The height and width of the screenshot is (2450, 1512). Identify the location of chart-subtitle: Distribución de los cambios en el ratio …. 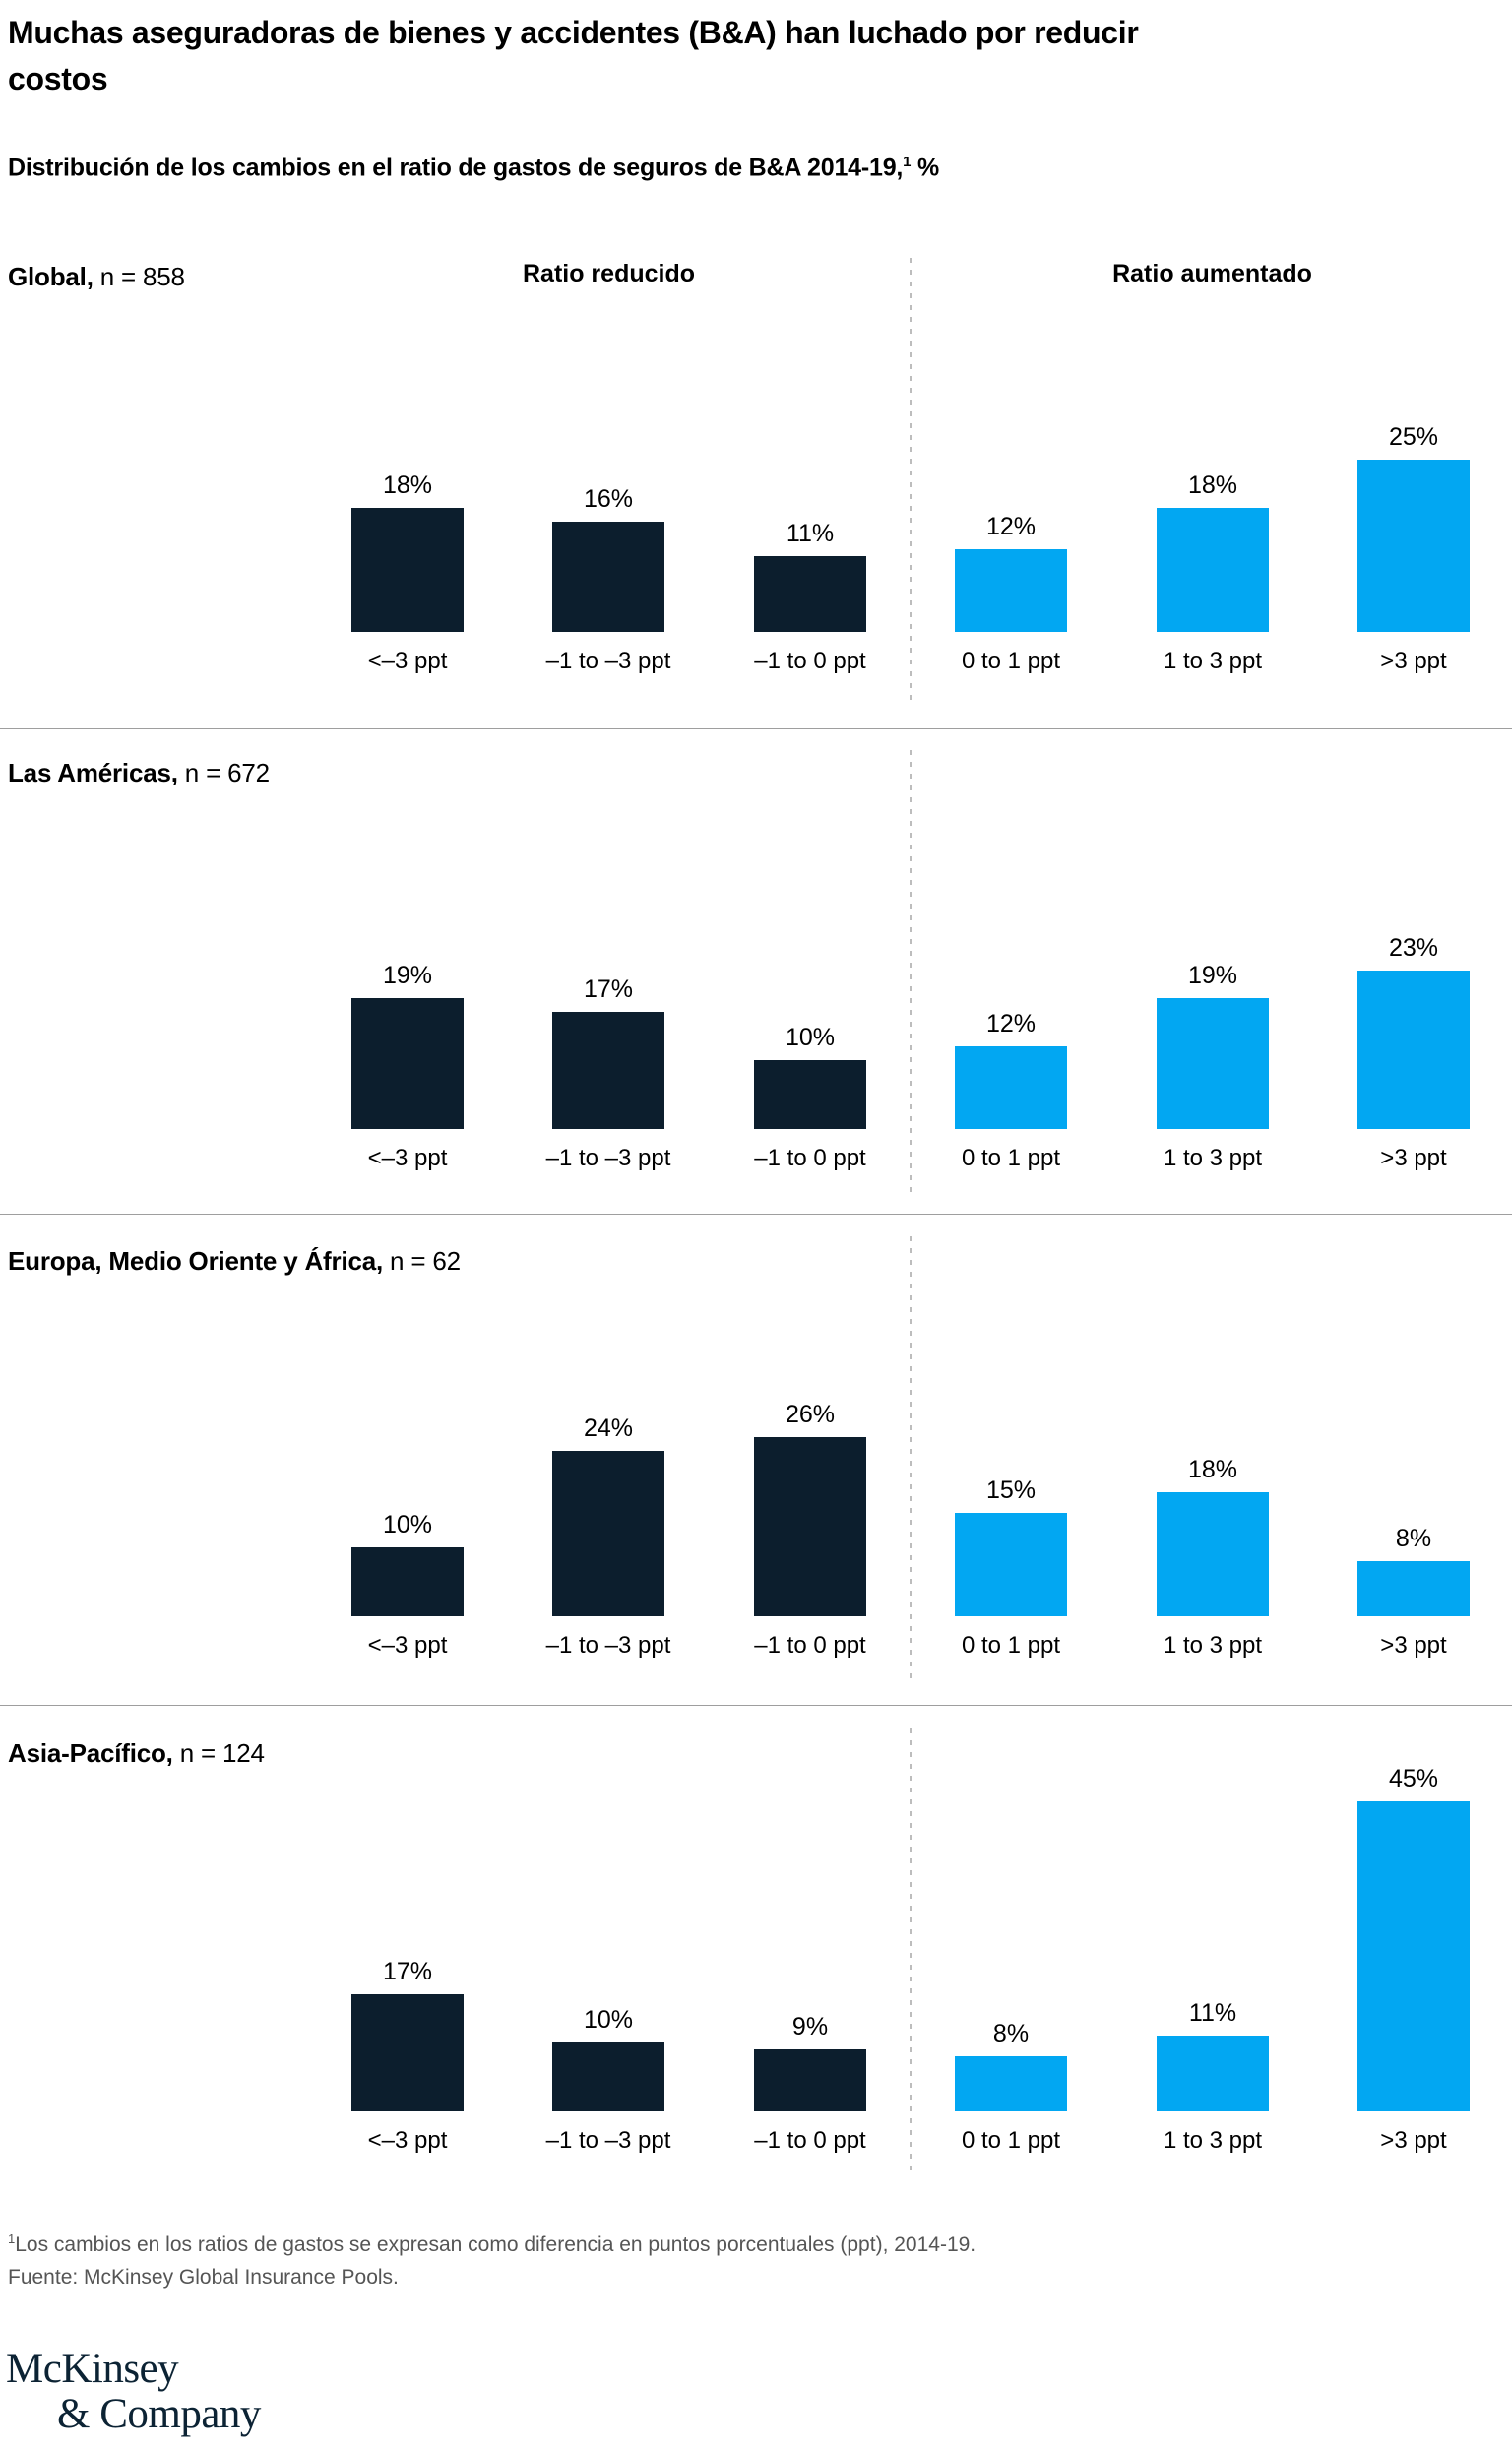
(473, 168).